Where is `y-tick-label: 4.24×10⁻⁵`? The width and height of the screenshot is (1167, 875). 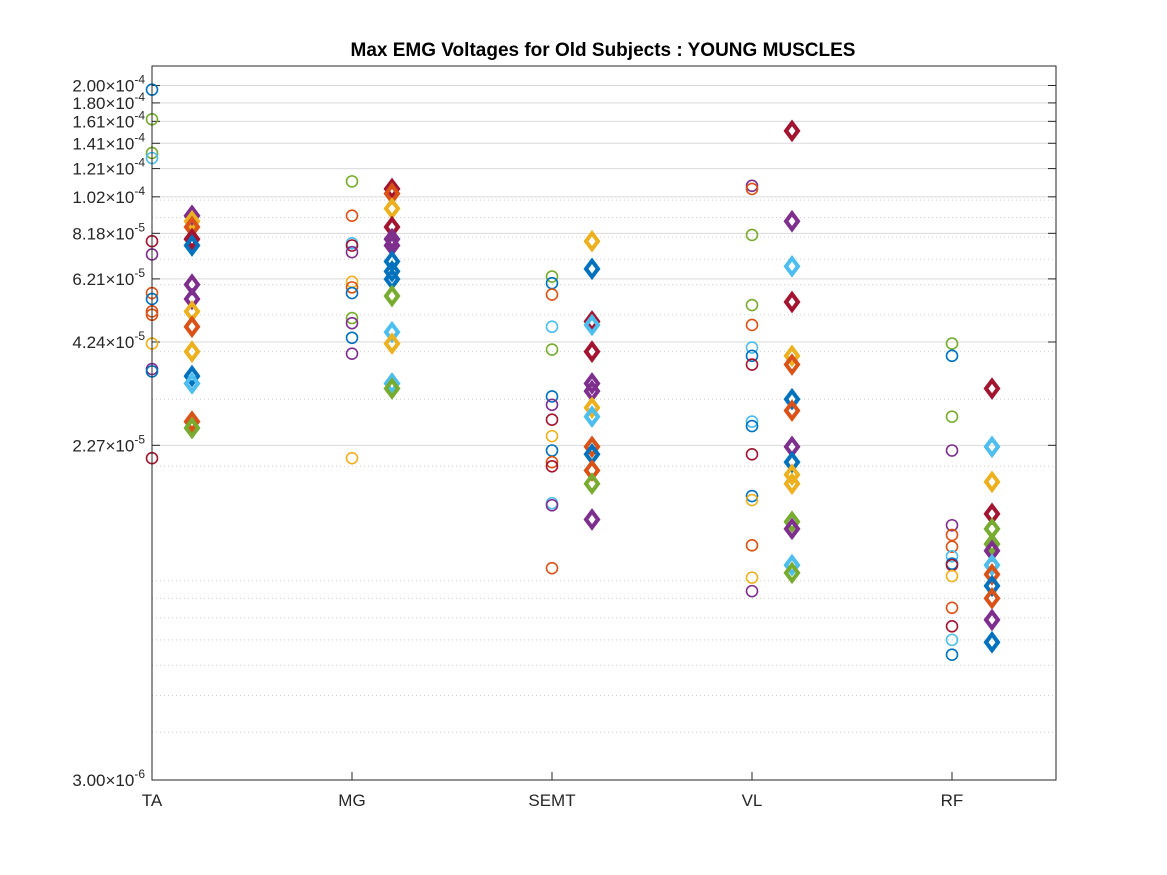 y-tick-label: 4.24×10⁻⁵ is located at coordinates (108, 340).